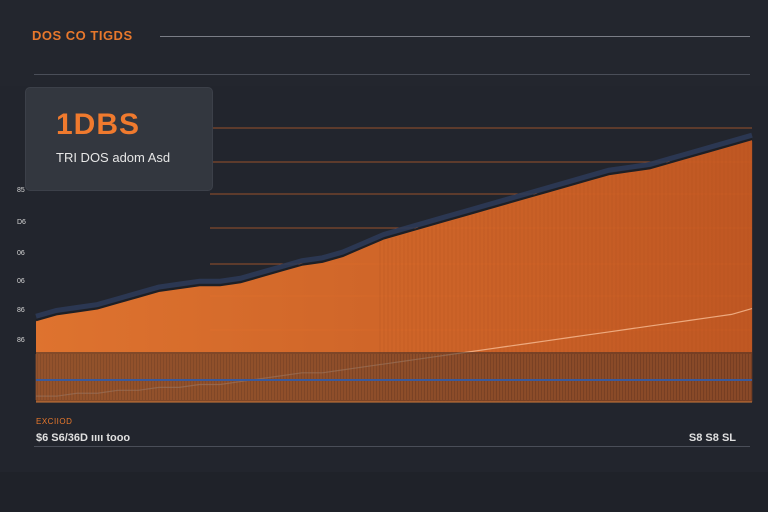 Image resolution: width=768 pixels, height=512 pixels. What do you see at coordinates (21, 190) in the screenshot?
I see `y-tick-label-0: 85` at bounding box center [21, 190].